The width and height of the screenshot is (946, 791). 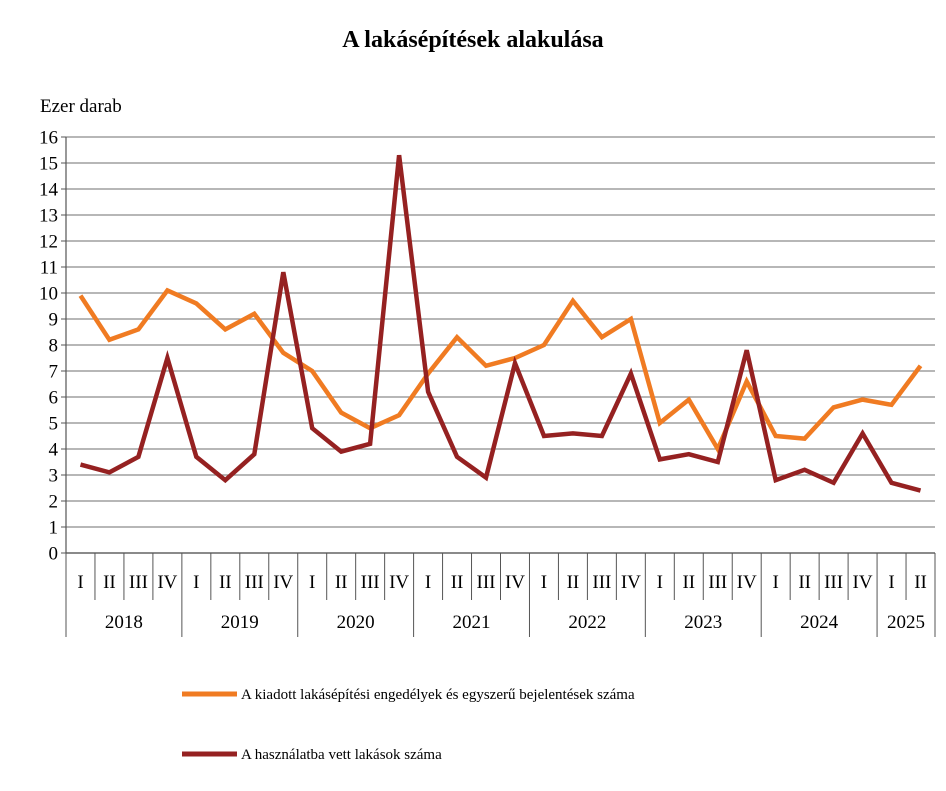 I want to click on year-tick-label: 2019, so click(x=240, y=622).